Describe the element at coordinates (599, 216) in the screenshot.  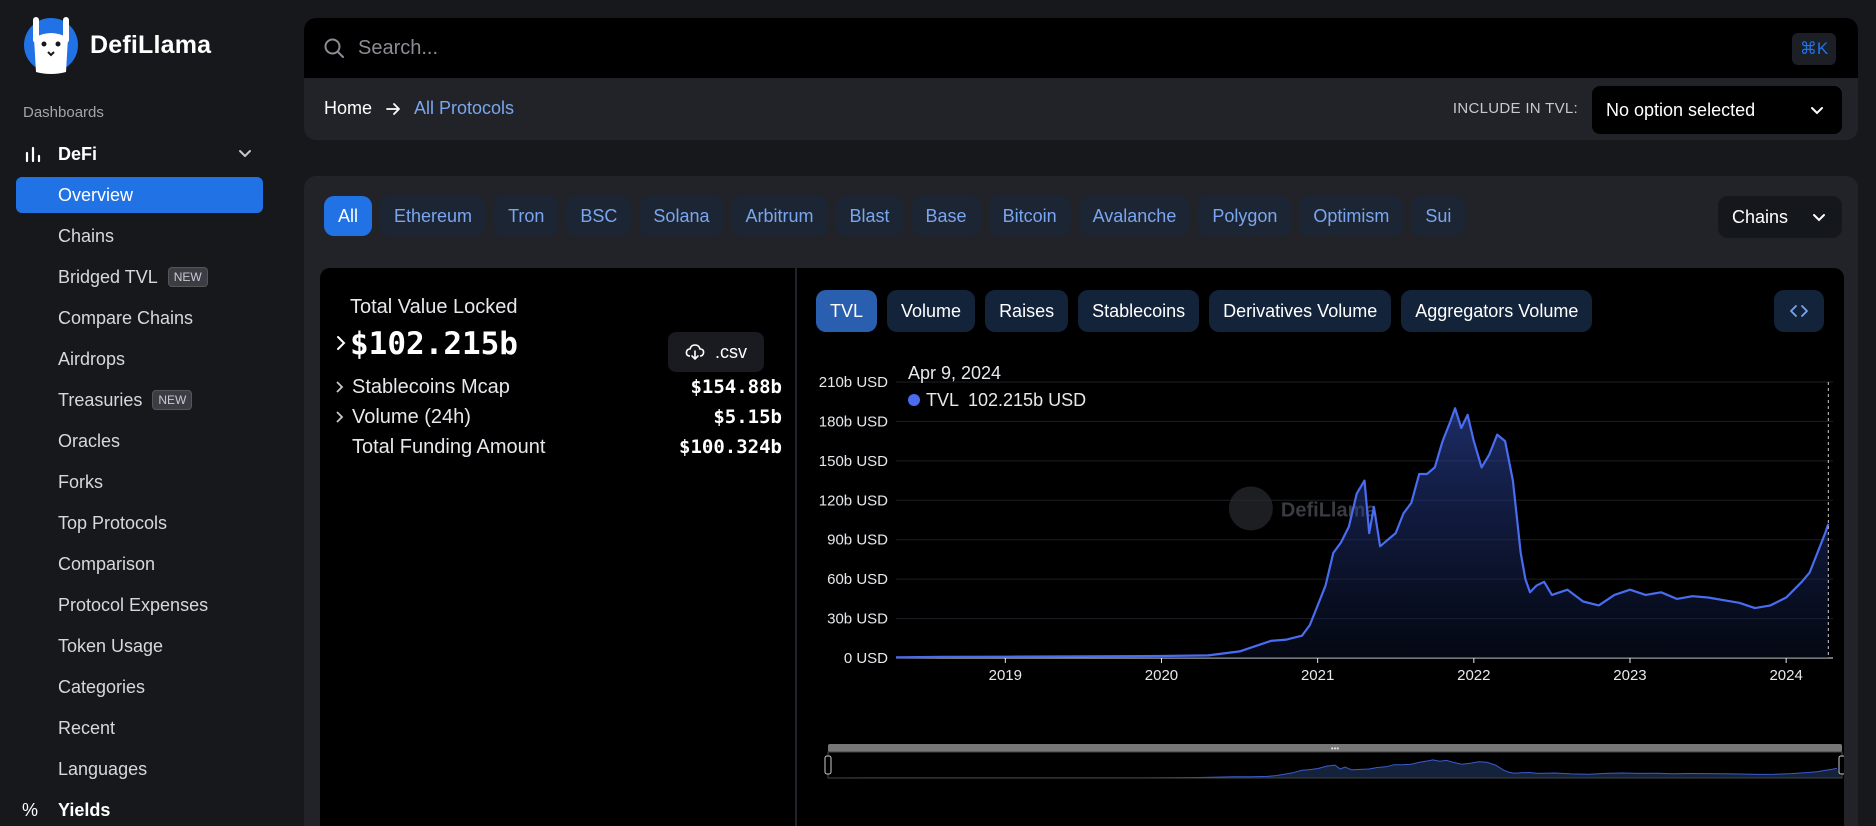
I see `chain-tab-bsc: BSC` at that location.